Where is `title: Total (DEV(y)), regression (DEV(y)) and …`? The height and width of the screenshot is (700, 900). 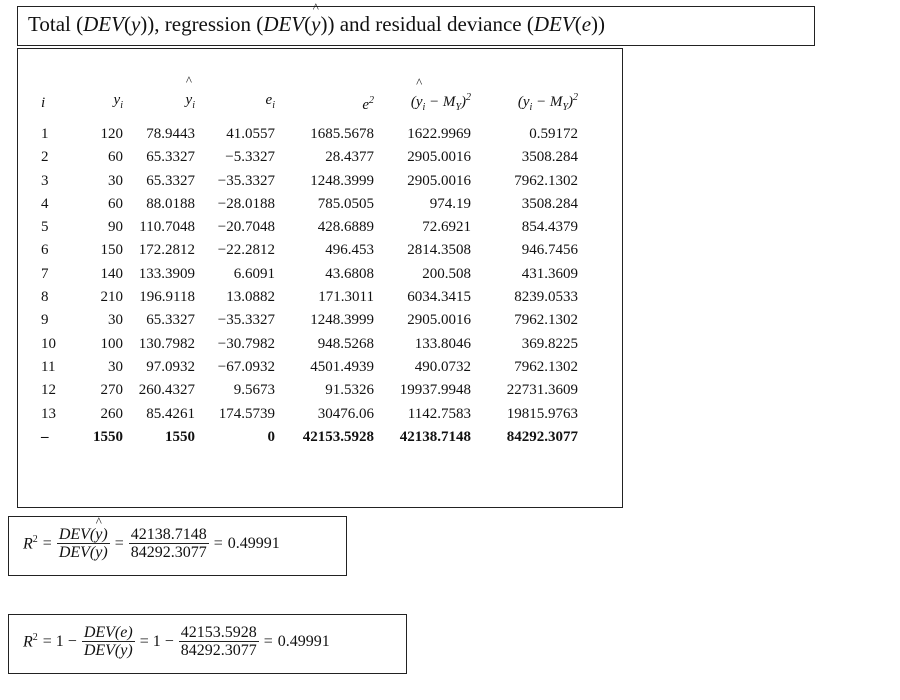 title: Total (DEV(y)), regression (DEV(y)) and … is located at coordinates (316, 19).